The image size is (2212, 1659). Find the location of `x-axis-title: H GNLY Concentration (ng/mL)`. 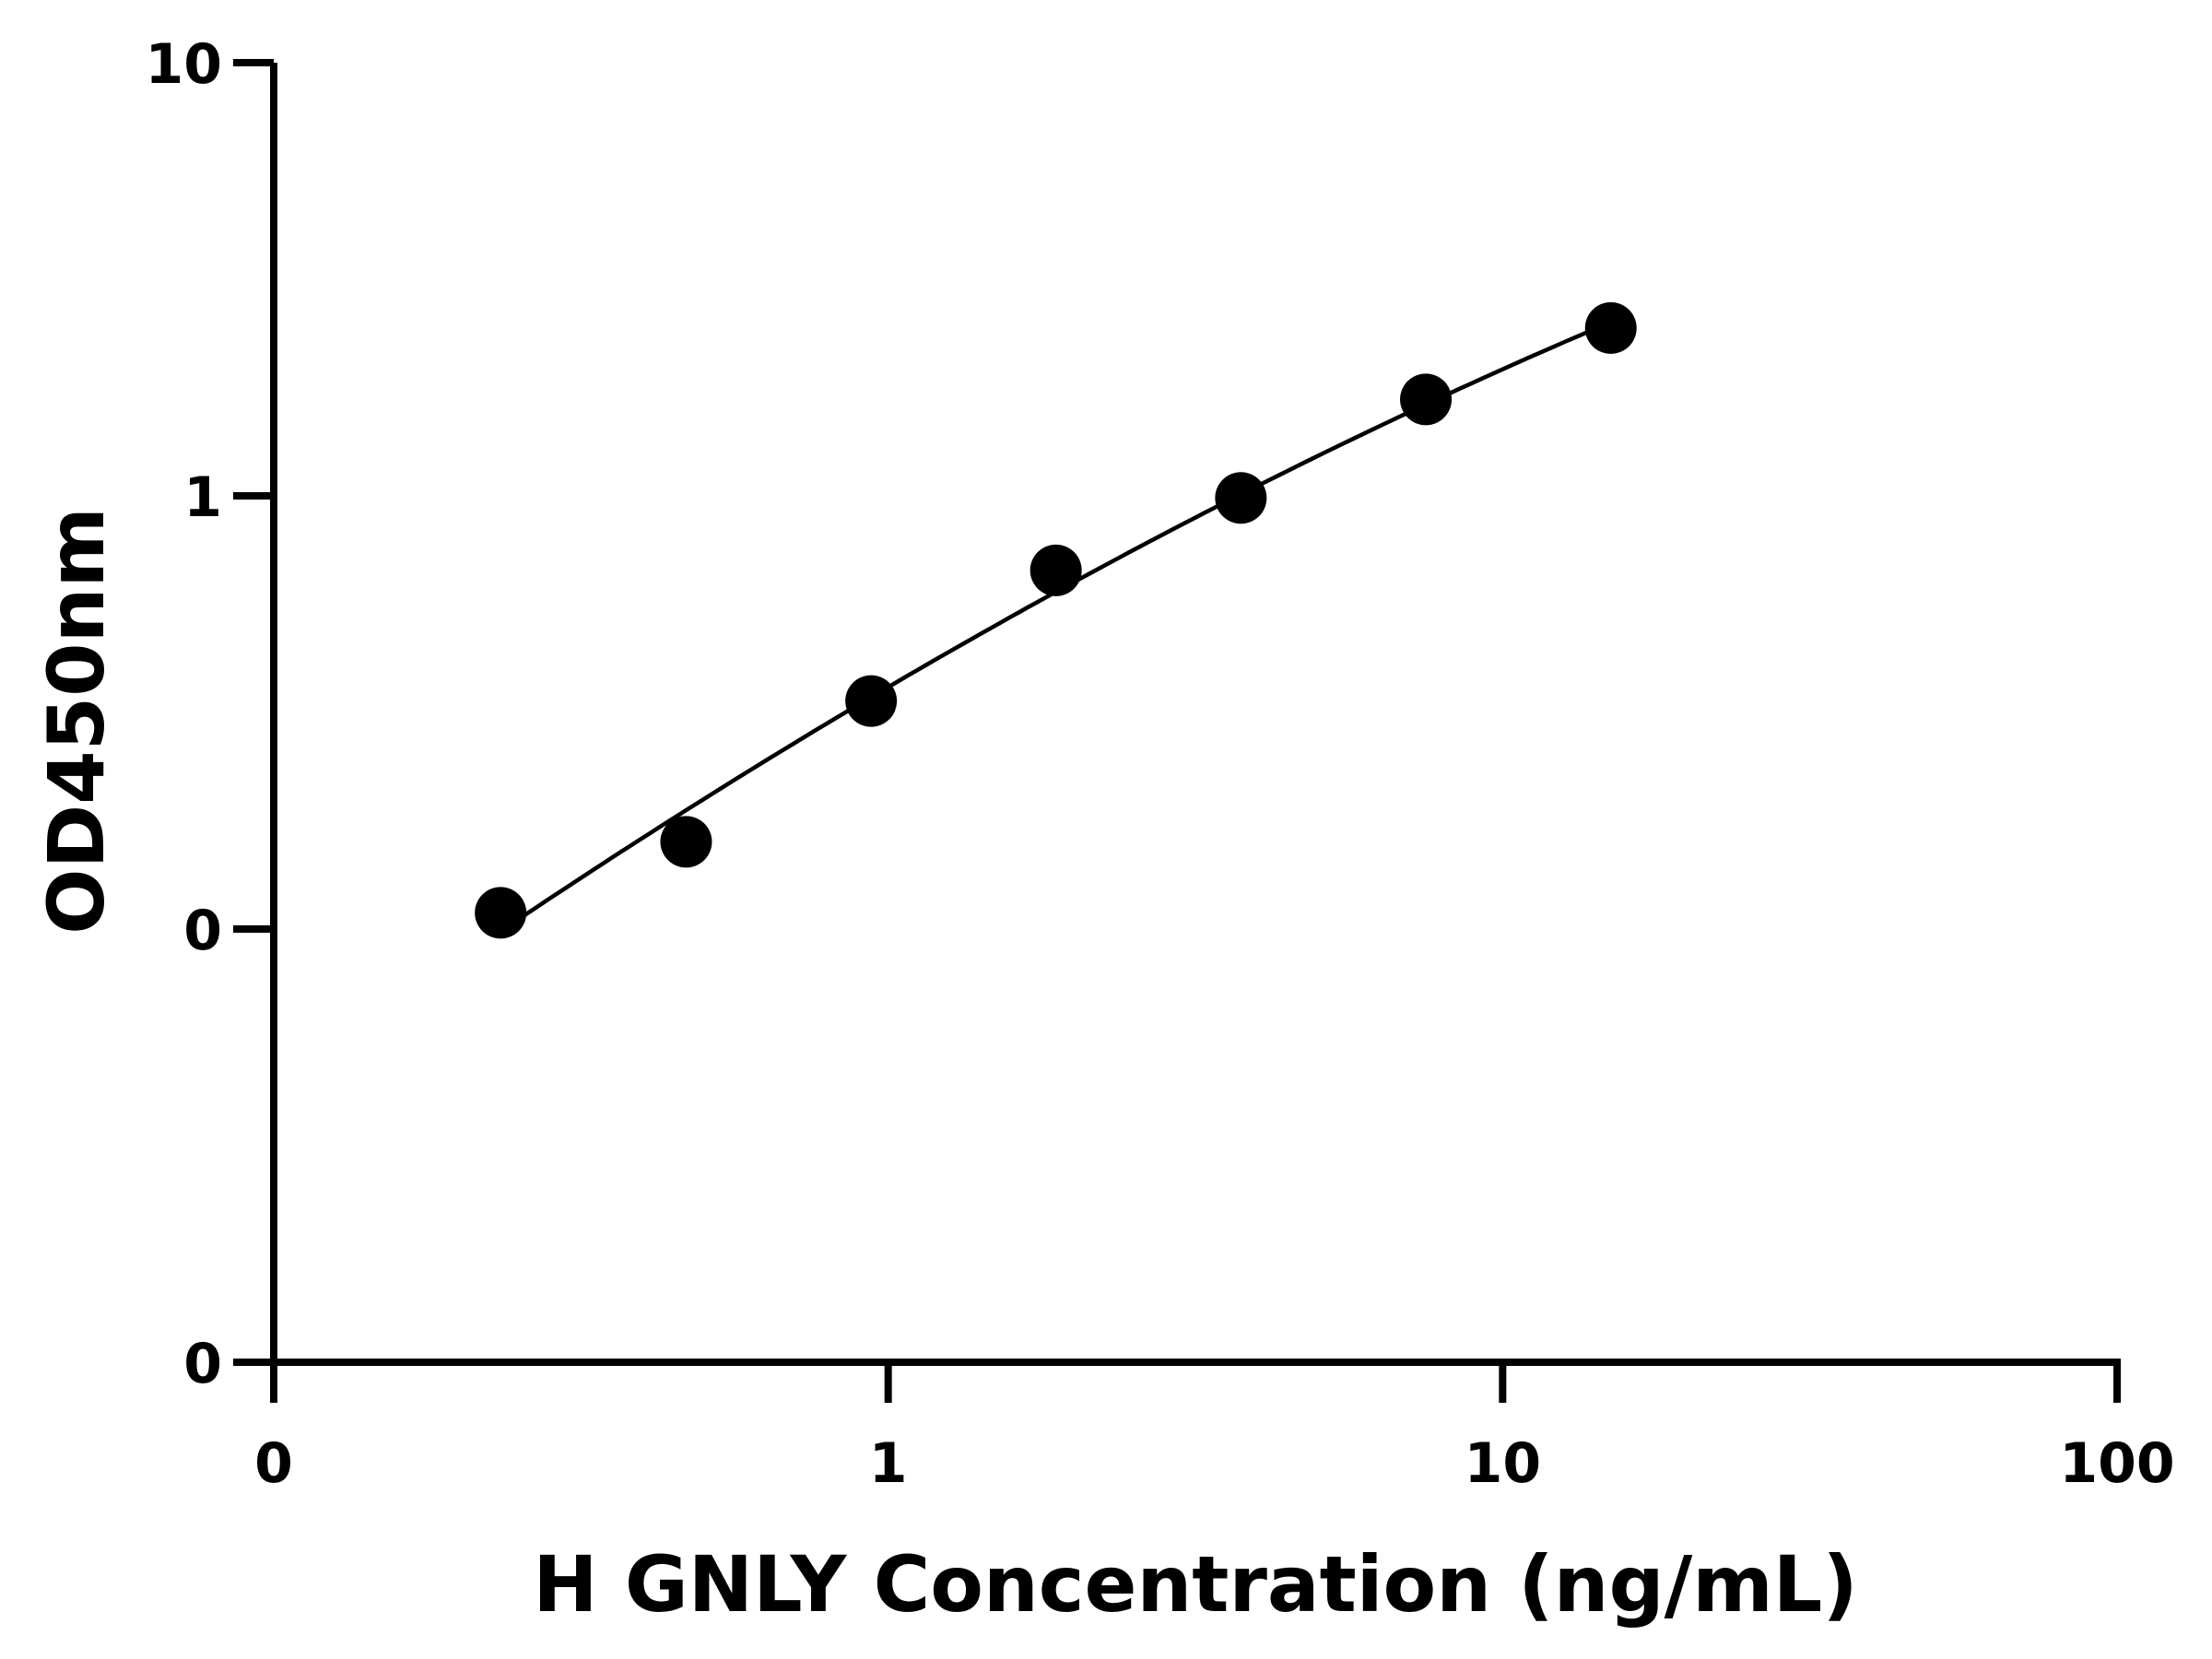

x-axis-title: H GNLY Concentration (ng/mL) is located at coordinates (1195, 1584).